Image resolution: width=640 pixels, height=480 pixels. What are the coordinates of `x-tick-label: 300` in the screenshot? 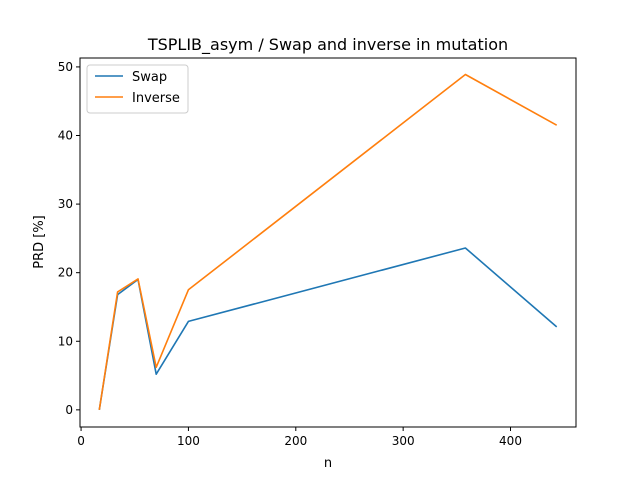 It's located at (403, 441).